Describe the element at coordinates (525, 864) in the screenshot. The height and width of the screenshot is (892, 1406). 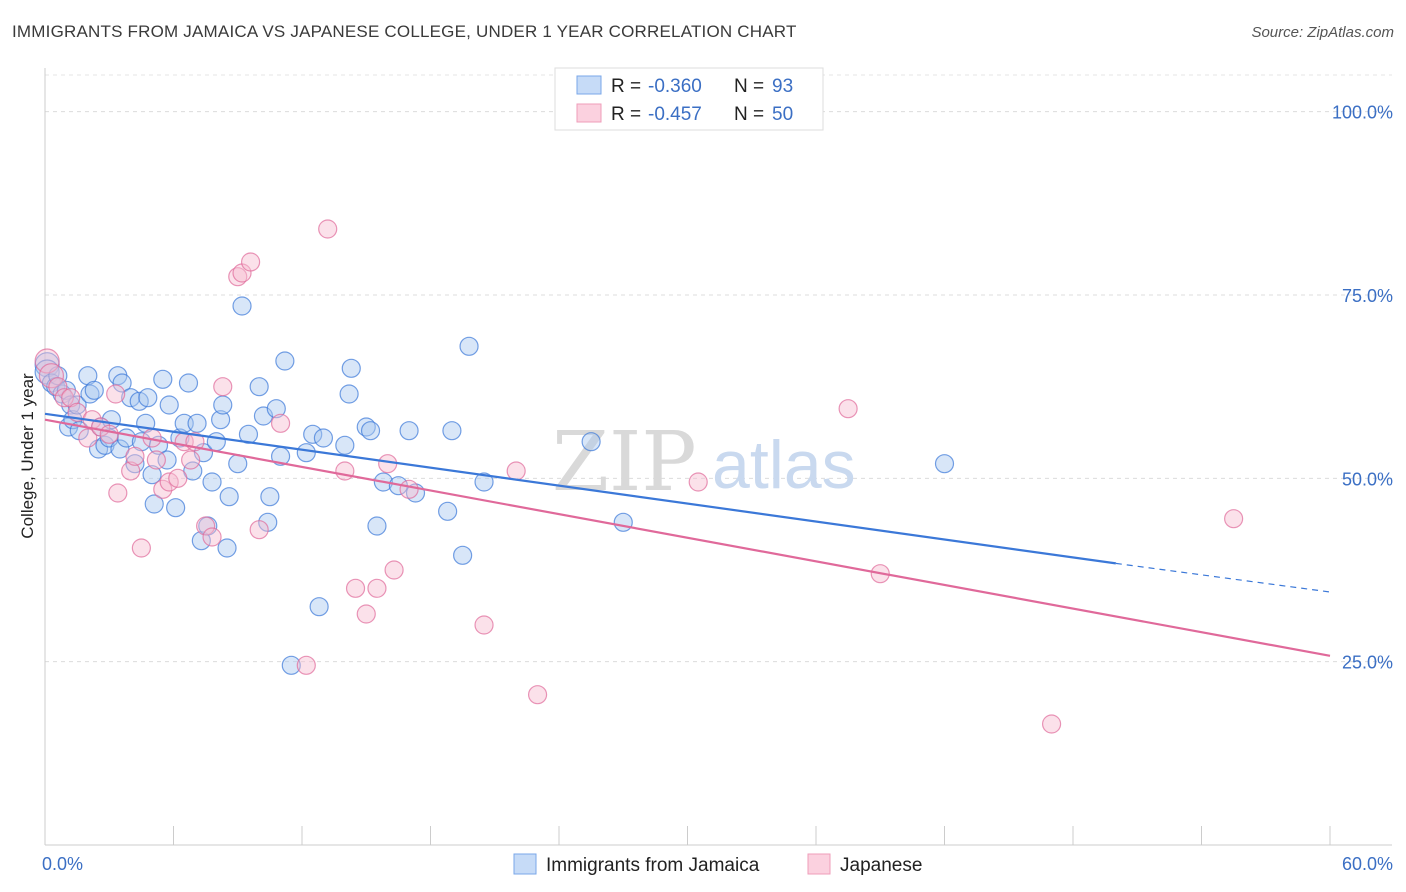
I see `legend-bottom-swatch-jamaica` at that location.